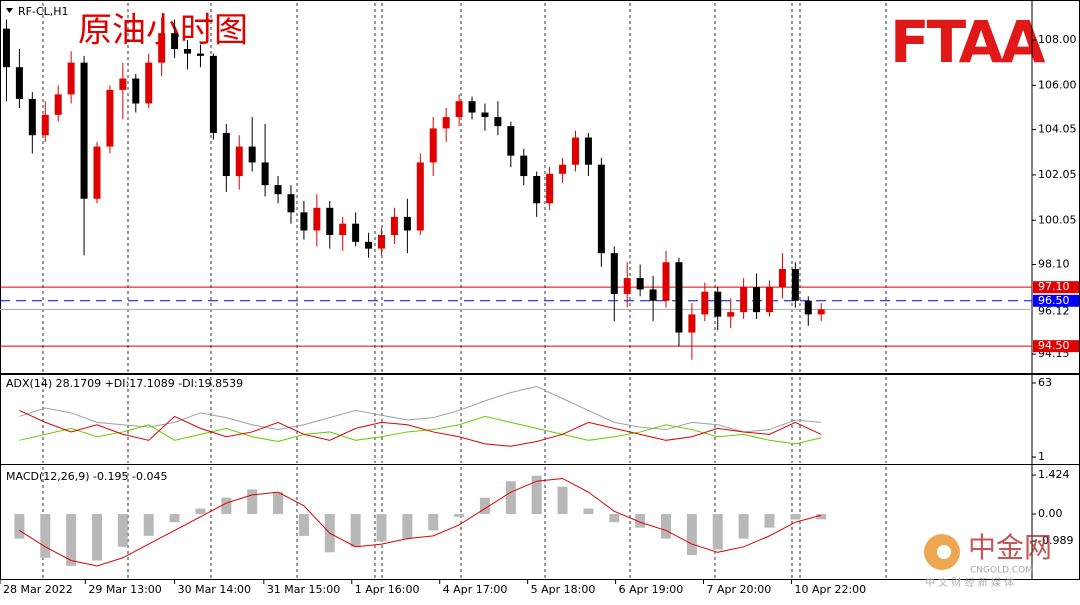  Describe the element at coordinates (968, 42) in the screenshot. I see `logo: FTAA` at that location.